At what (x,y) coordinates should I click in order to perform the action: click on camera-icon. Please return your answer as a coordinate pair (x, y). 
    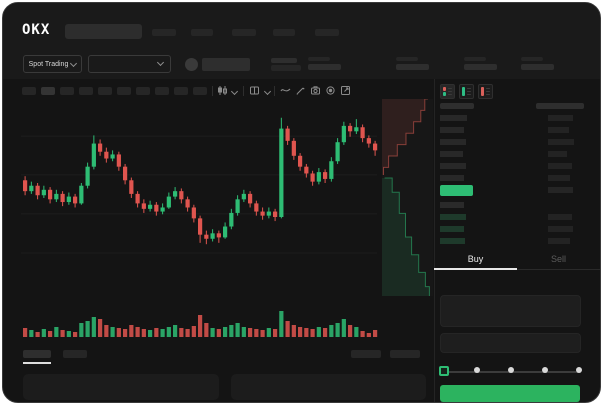
    Looking at the image, I should click on (315, 90).